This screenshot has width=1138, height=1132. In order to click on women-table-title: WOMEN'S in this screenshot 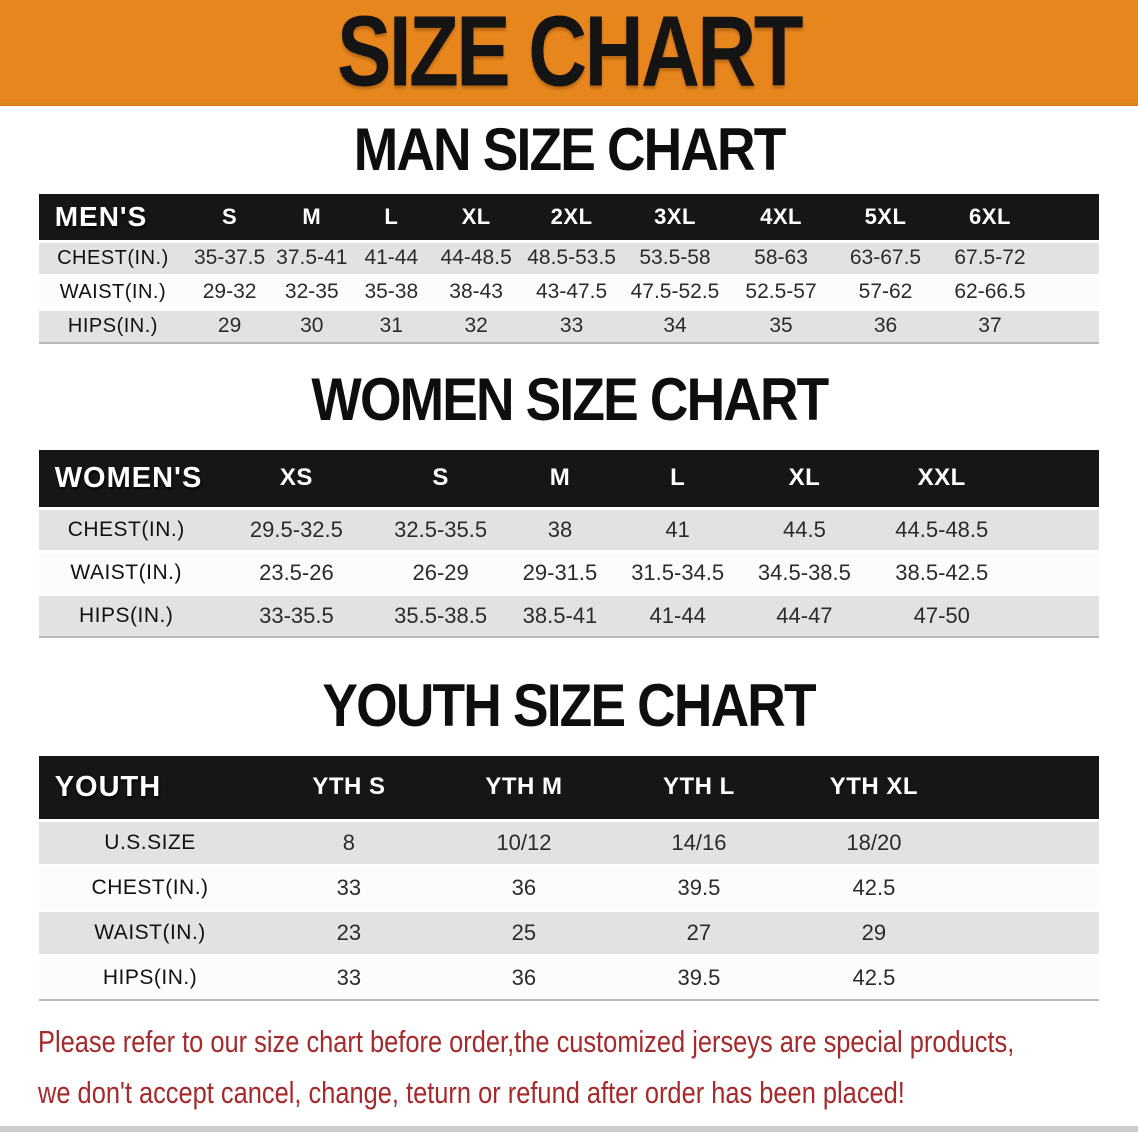, I will do `click(128, 477)`.